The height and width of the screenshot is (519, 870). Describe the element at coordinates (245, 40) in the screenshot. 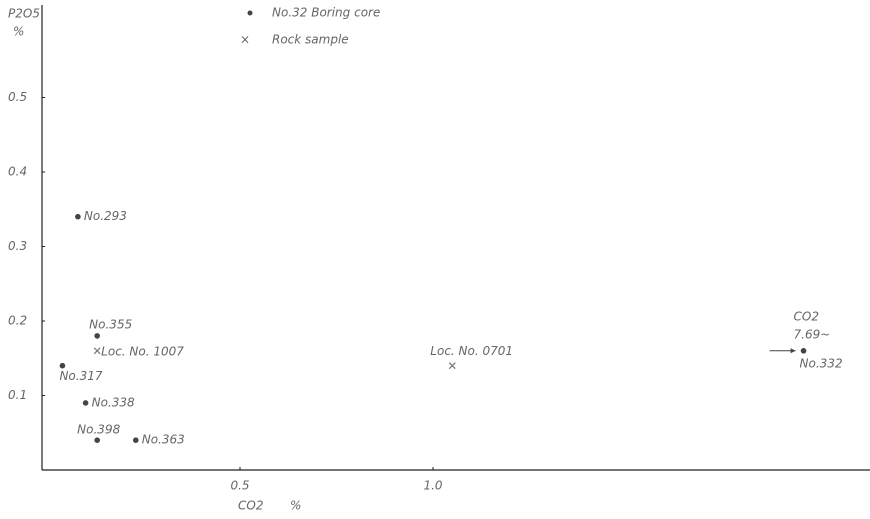

I see `legend-marker: ×` at that location.